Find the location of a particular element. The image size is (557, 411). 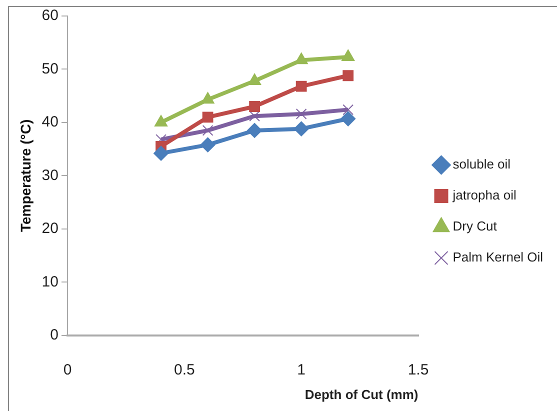

legend-label: soluble oil is located at coordinates (481, 164).